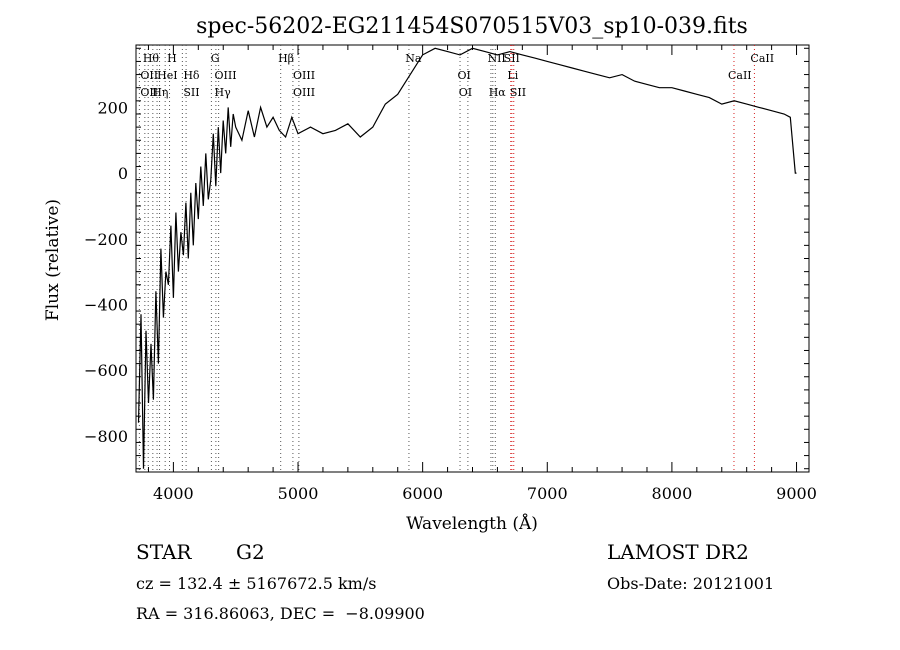 The width and height of the screenshot is (900, 650). I want to click on marker-label-14: Li, so click(512, 75).